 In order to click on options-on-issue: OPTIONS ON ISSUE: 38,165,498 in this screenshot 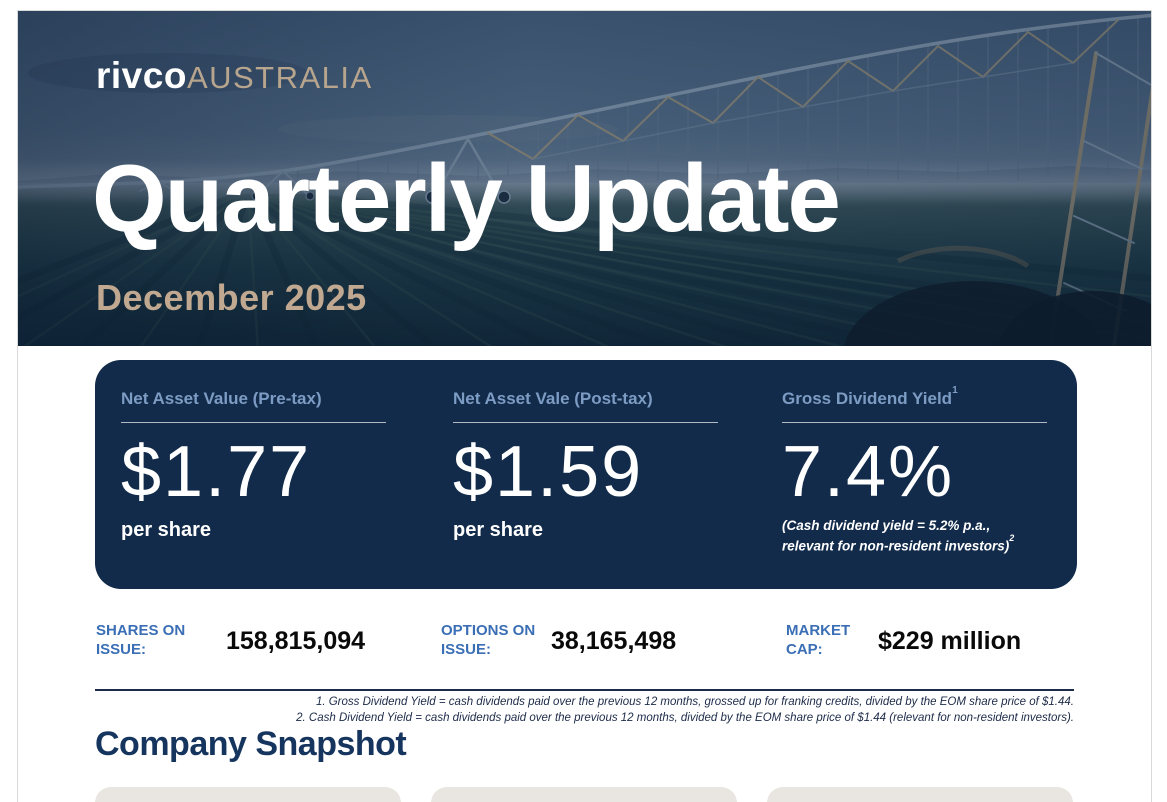, I will do `click(558, 641)`.